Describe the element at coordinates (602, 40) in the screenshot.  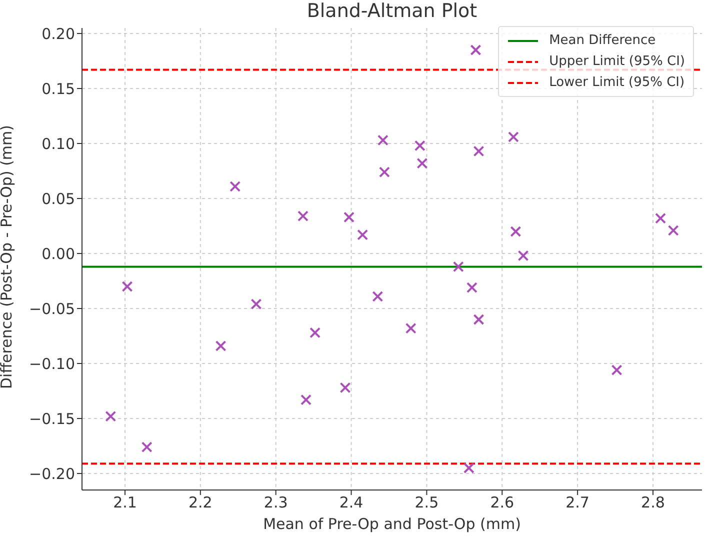
I see `legend-label: Mean Difference` at that location.